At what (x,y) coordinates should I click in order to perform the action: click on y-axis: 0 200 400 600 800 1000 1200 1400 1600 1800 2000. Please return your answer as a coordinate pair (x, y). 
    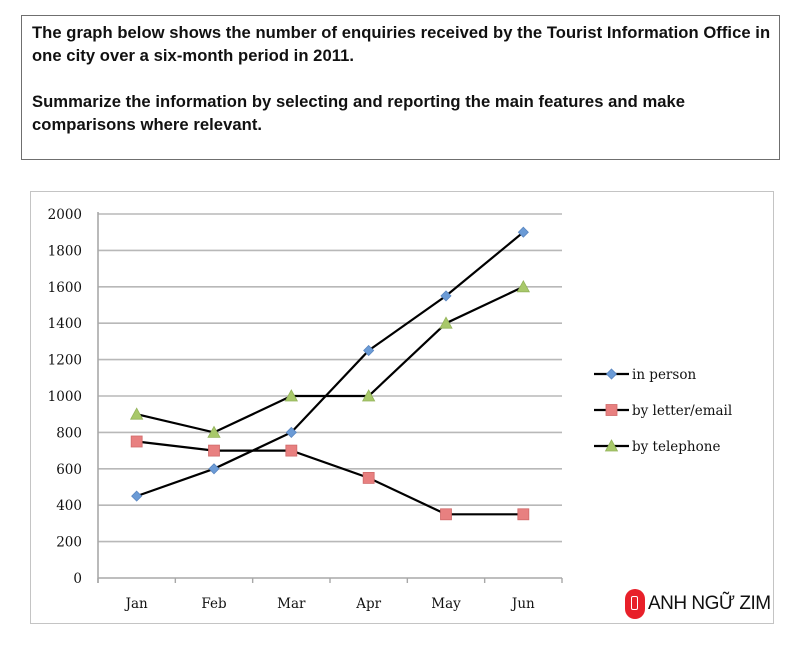
    Looking at the image, I should click on (73, 397).